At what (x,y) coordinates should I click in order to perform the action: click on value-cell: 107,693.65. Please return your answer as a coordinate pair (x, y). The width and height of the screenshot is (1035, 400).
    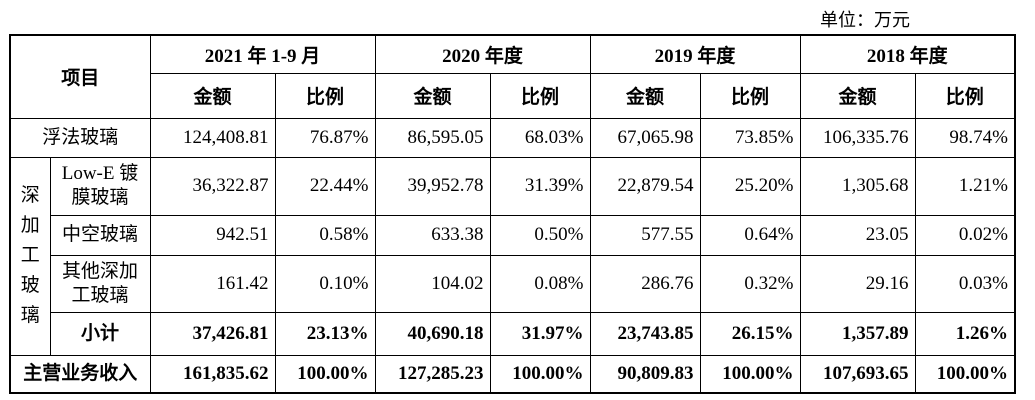
    Looking at the image, I should click on (857, 374).